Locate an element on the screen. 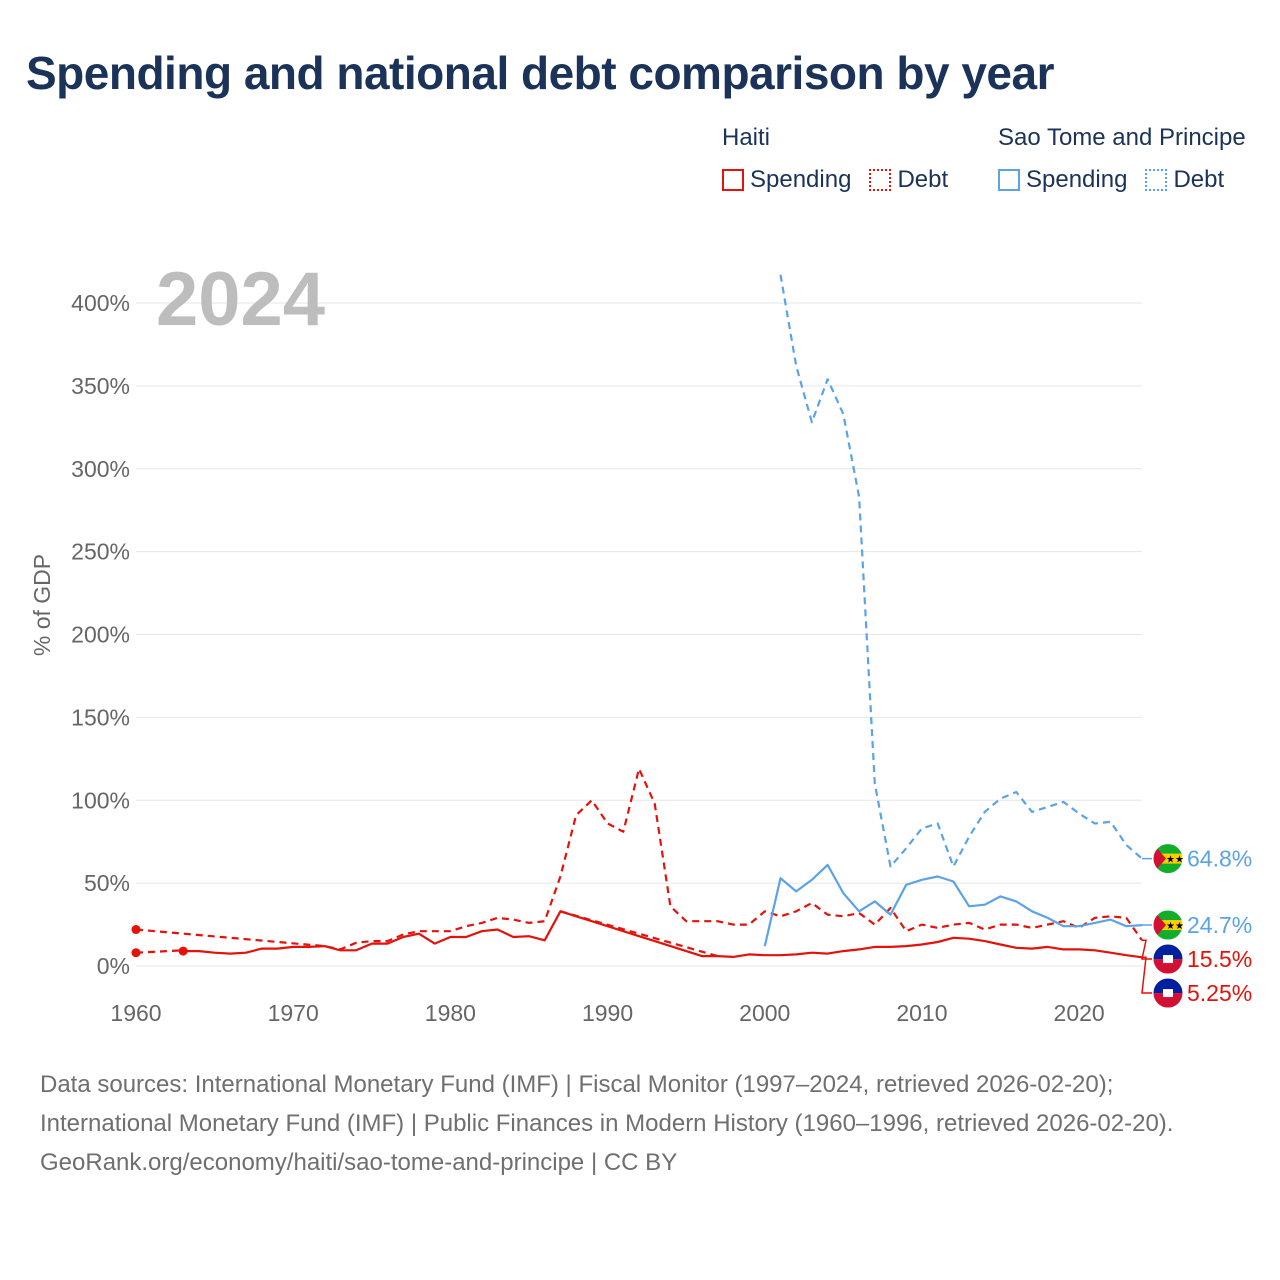  x-tick-label: 1990 is located at coordinates (607, 1013).